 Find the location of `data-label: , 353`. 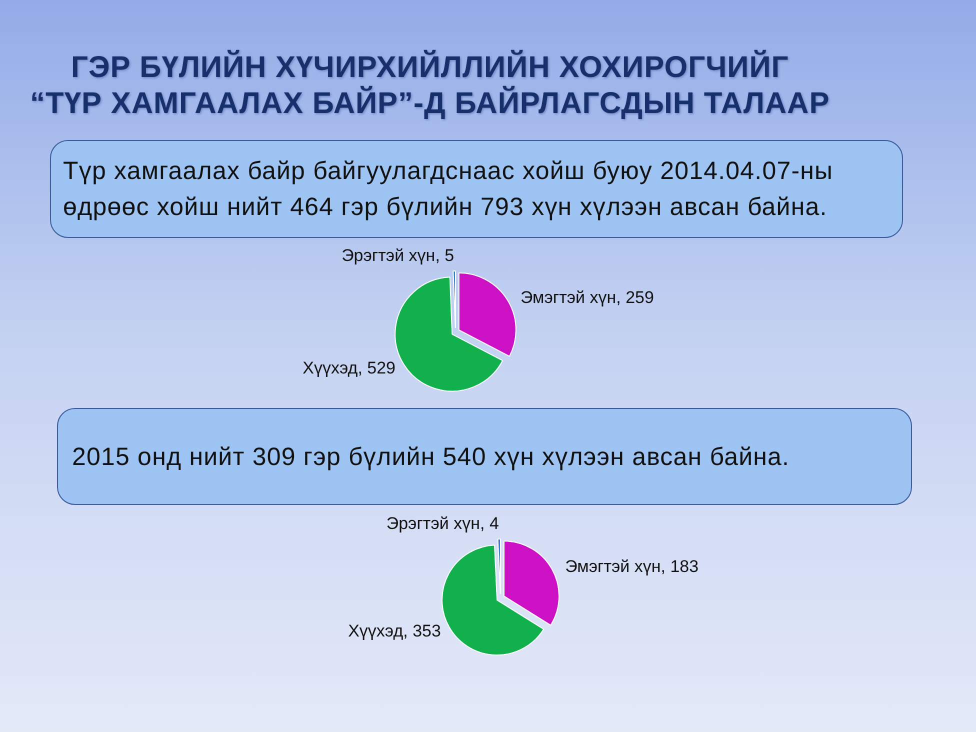

data-label: , 353 is located at coordinates (422, 630).